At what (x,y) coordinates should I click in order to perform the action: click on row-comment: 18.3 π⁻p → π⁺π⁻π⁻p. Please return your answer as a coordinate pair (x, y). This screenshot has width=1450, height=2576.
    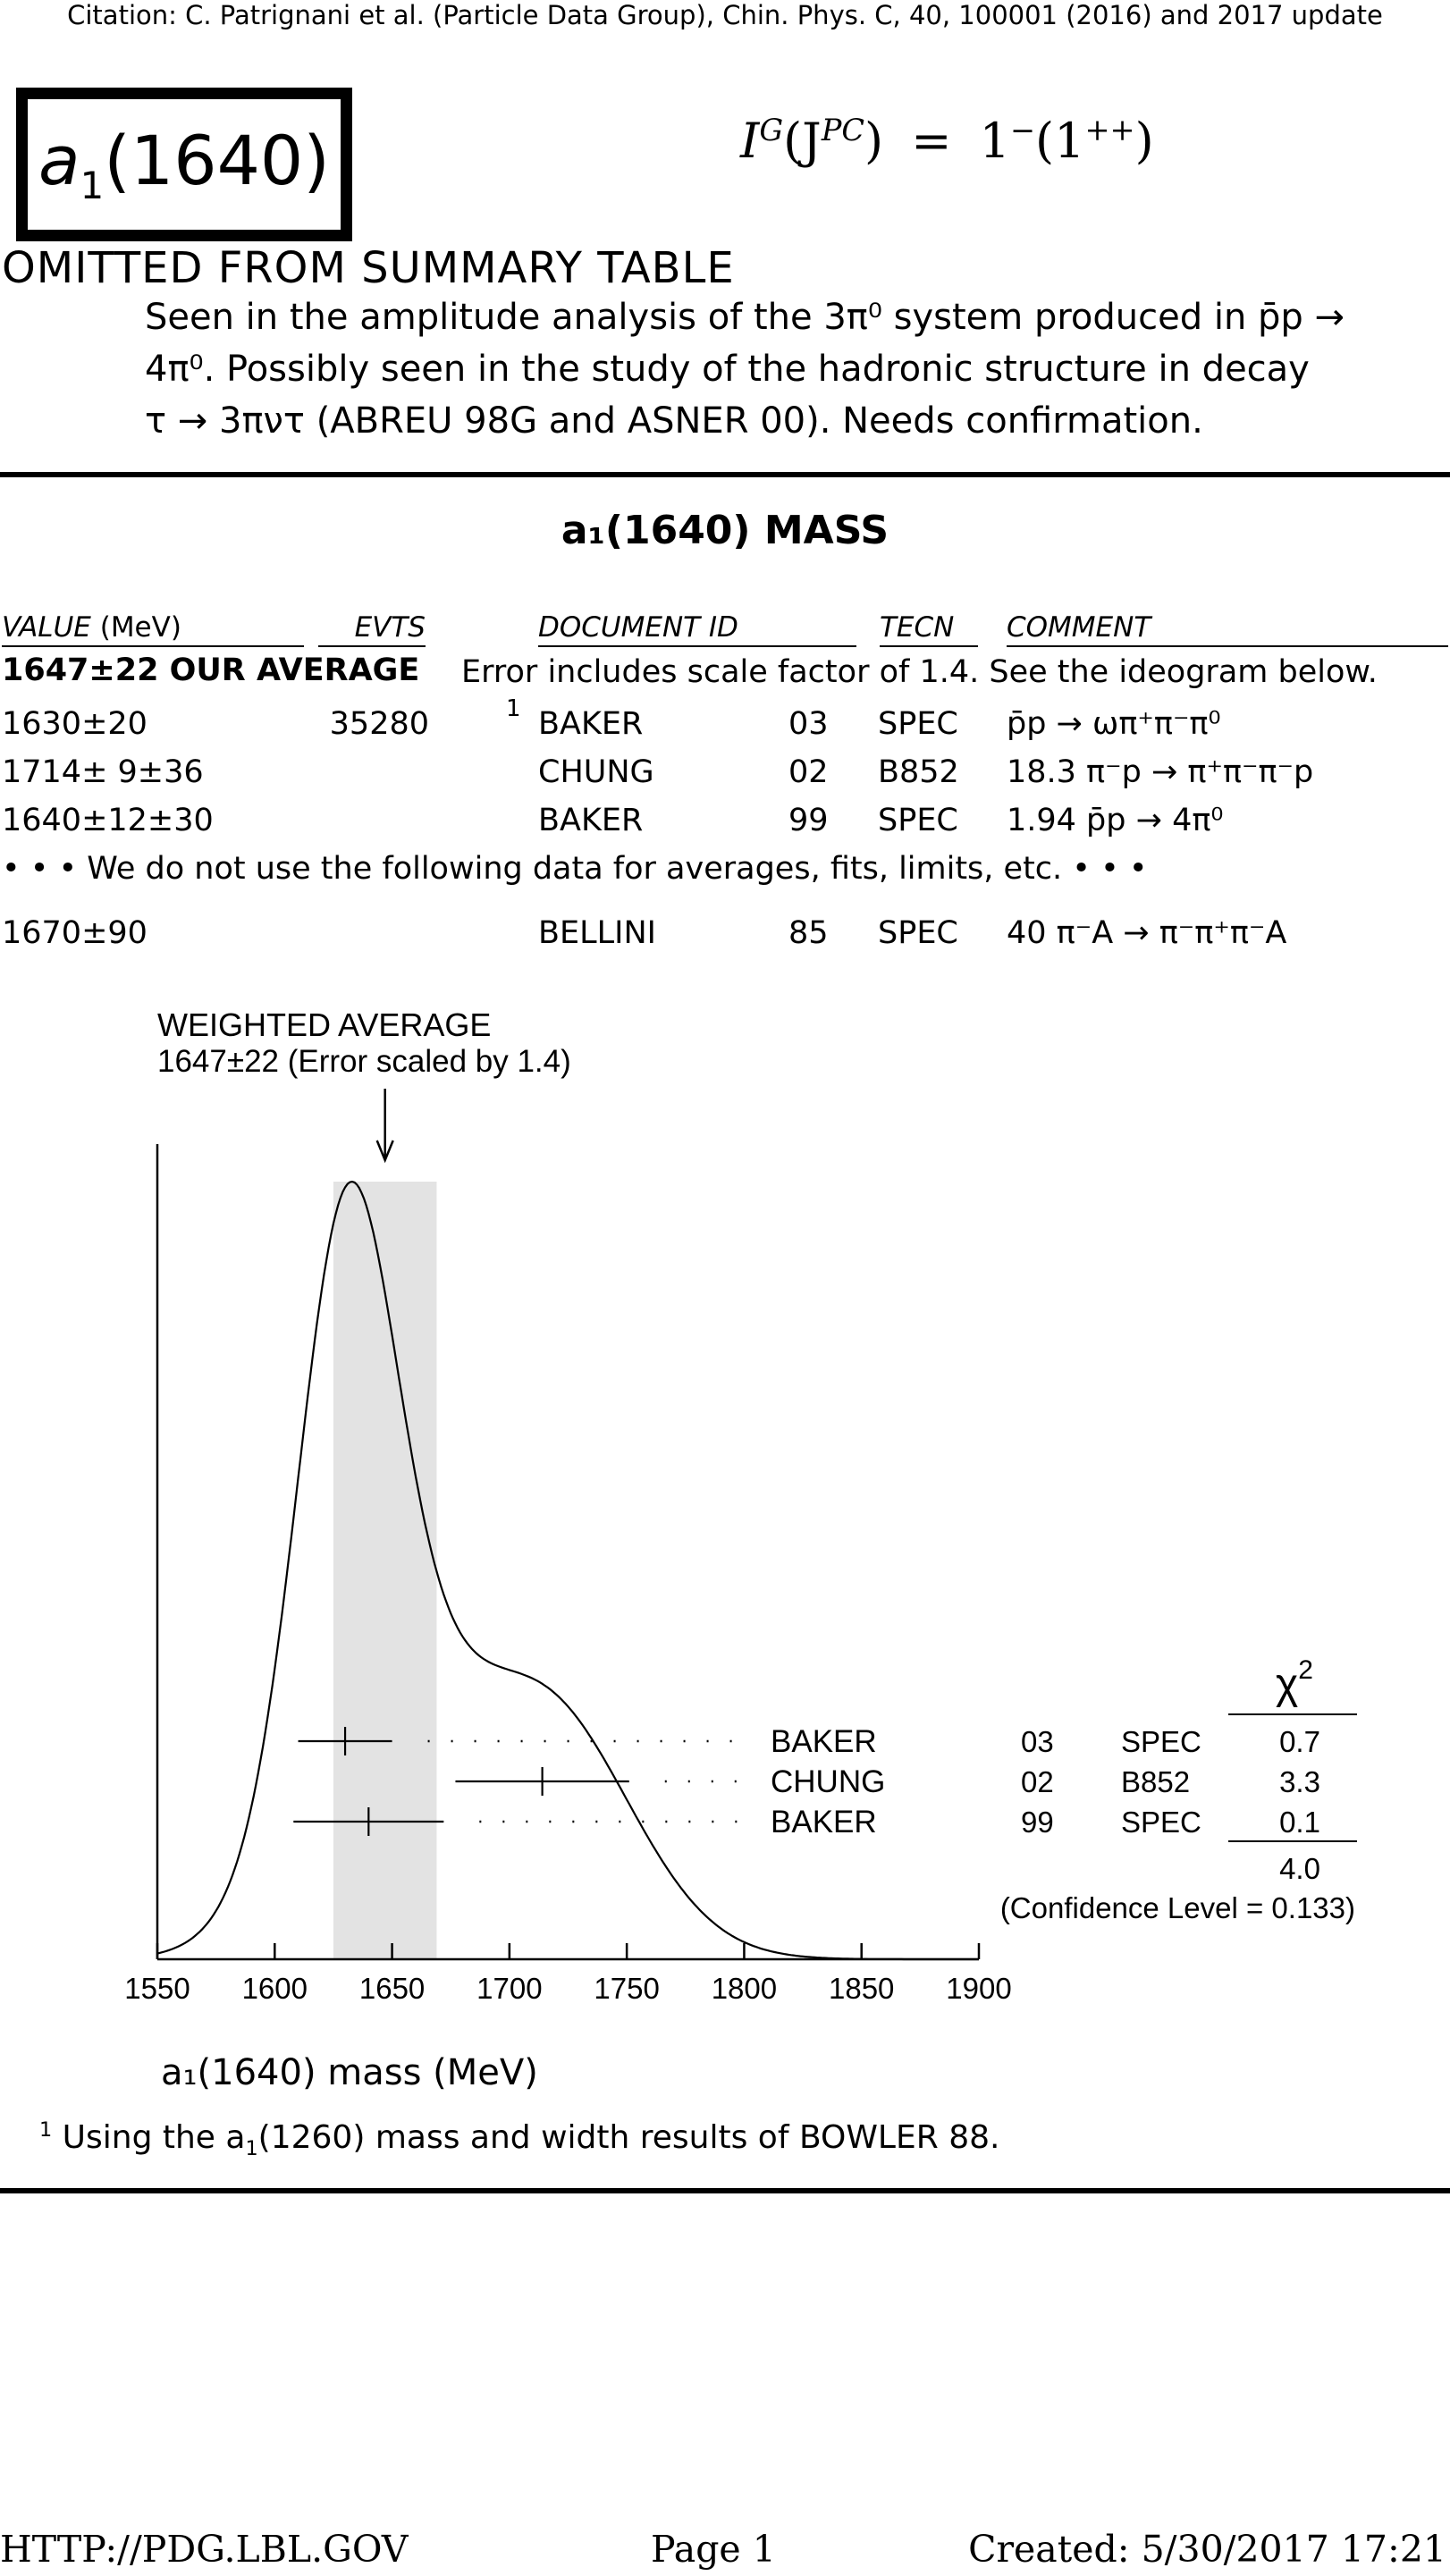
    Looking at the image, I should click on (1160, 772).